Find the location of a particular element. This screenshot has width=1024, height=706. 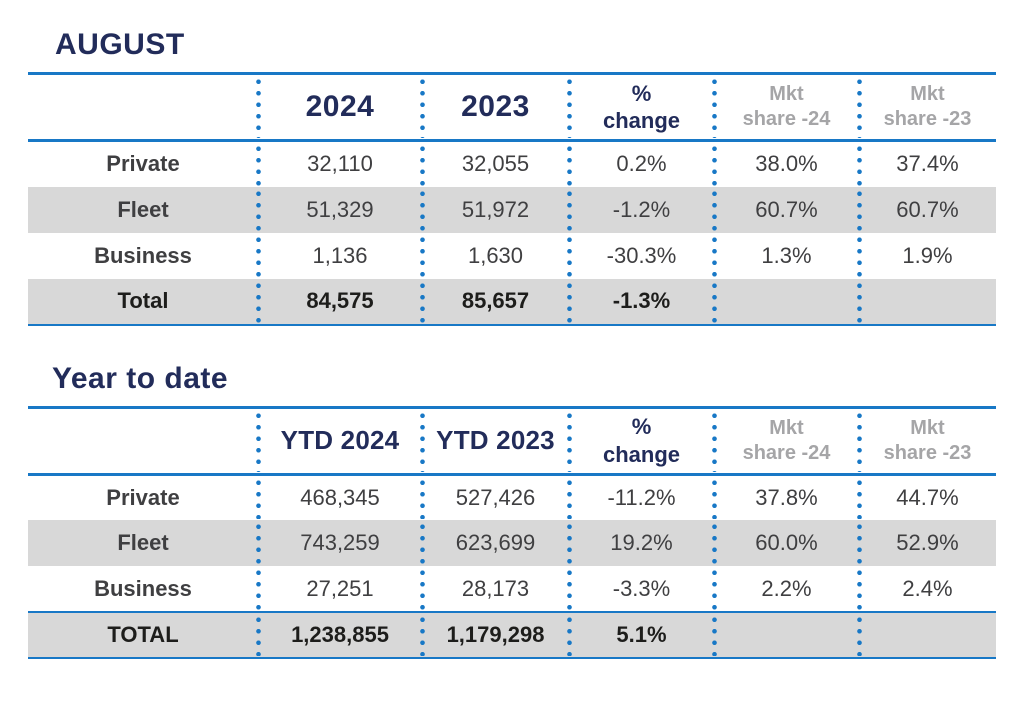

value-mkt-share-23: 1.9% is located at coordinates (926, 256).